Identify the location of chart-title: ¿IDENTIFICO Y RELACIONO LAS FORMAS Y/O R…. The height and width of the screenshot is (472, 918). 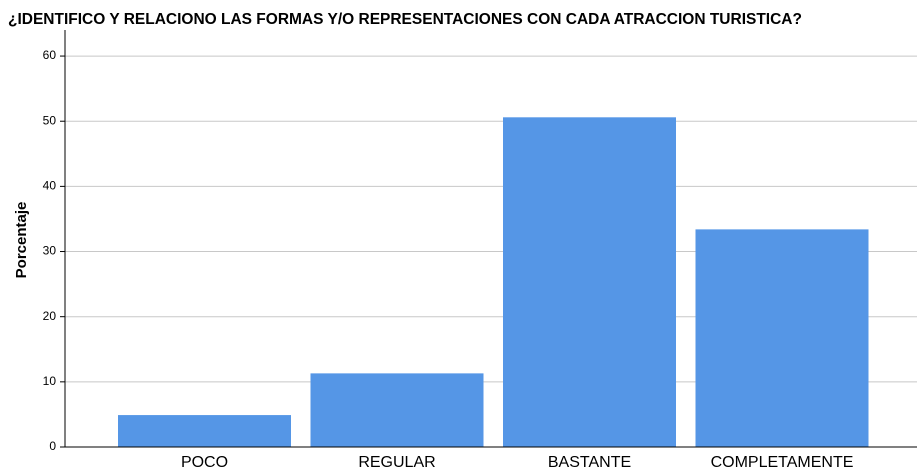
(405, 19).